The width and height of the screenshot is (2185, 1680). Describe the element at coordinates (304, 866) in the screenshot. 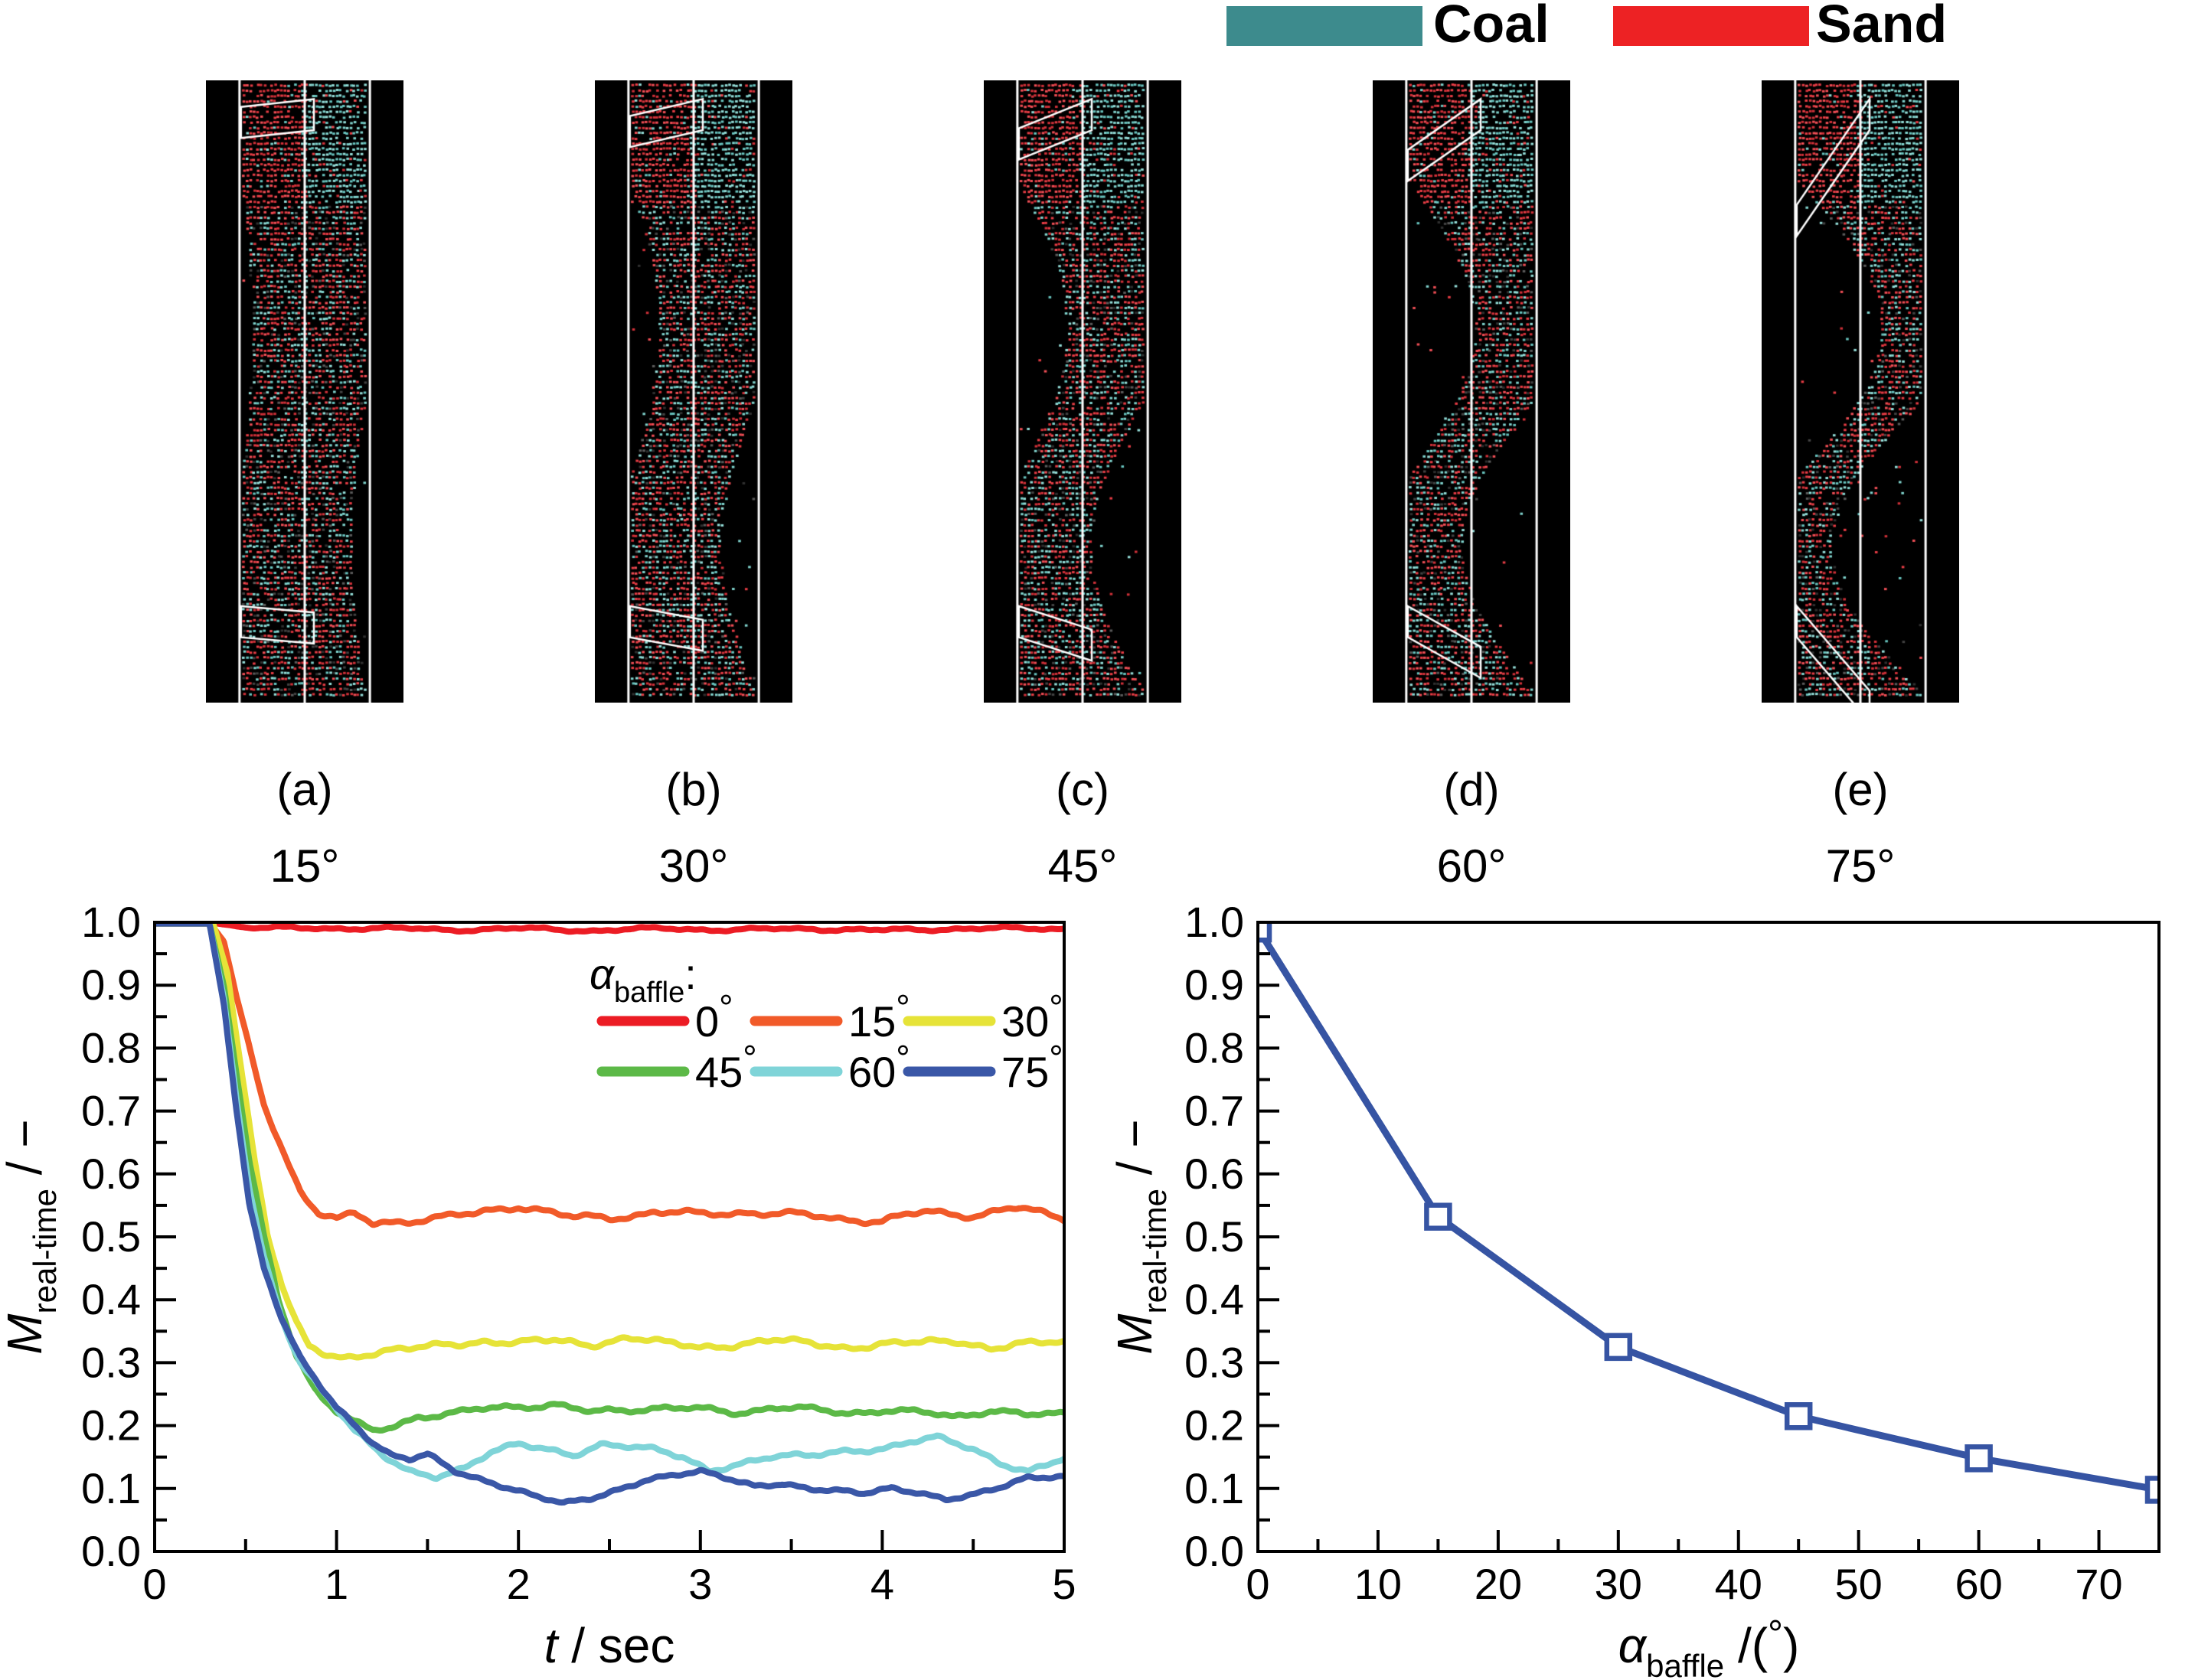

I see `panel-angle-label-a: 15°` at that location.